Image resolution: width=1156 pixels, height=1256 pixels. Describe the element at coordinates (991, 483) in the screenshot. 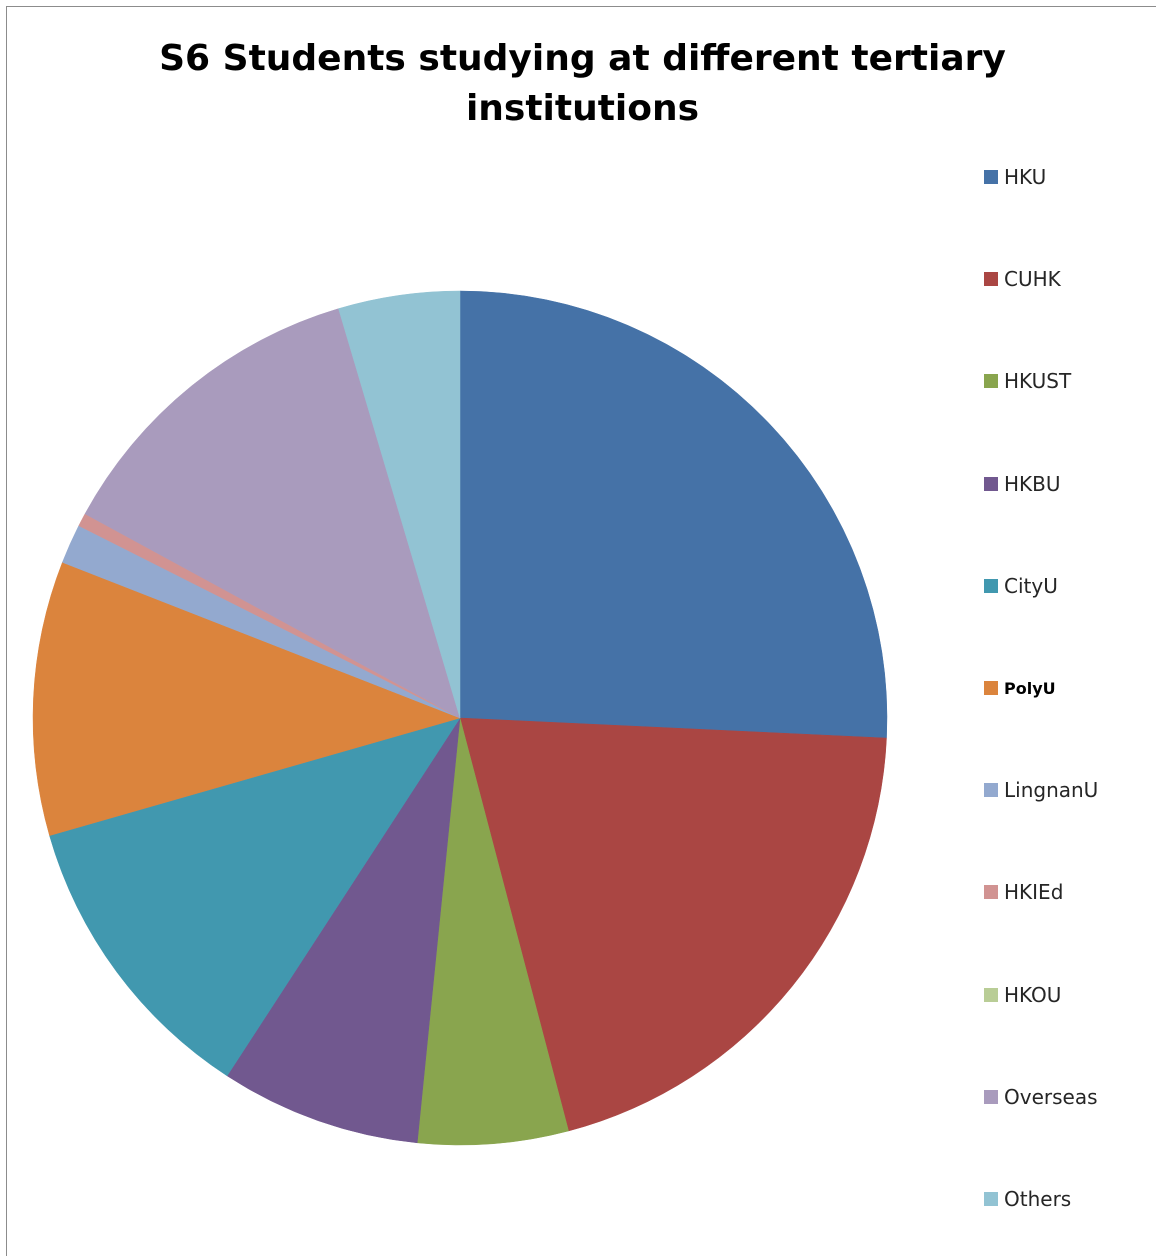

I see `legend-swatch-hkbu` at that location.